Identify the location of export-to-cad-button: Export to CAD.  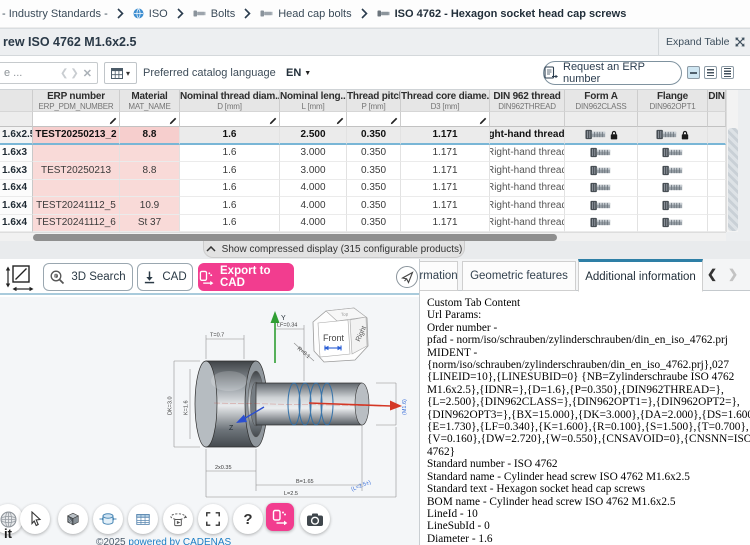
(246, 277).